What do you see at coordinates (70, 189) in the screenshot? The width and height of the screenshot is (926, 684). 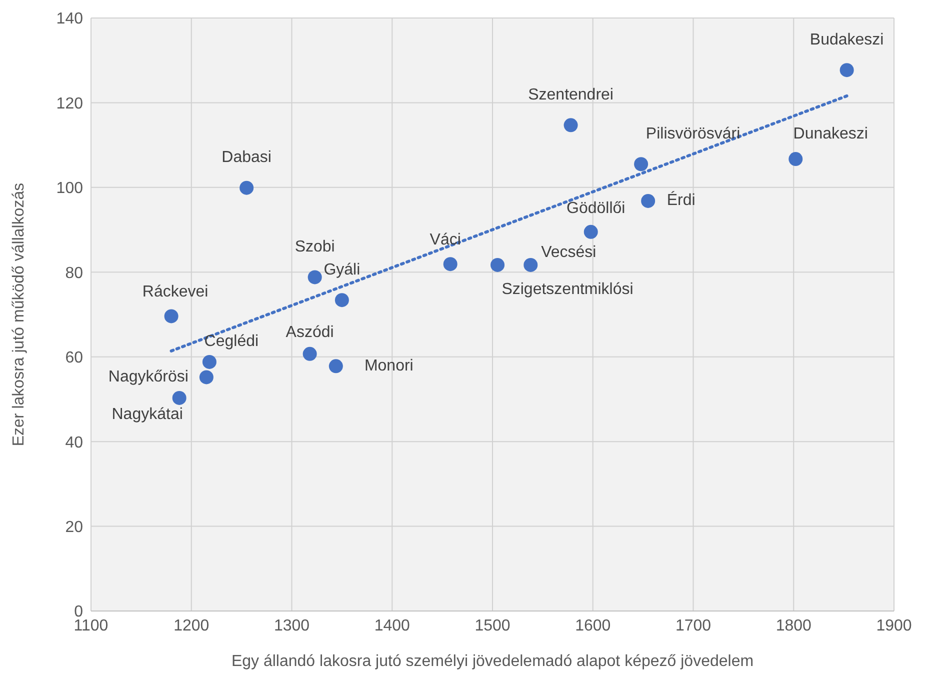 I see `y-tick-label: 100` at bounding box center [70, 189].